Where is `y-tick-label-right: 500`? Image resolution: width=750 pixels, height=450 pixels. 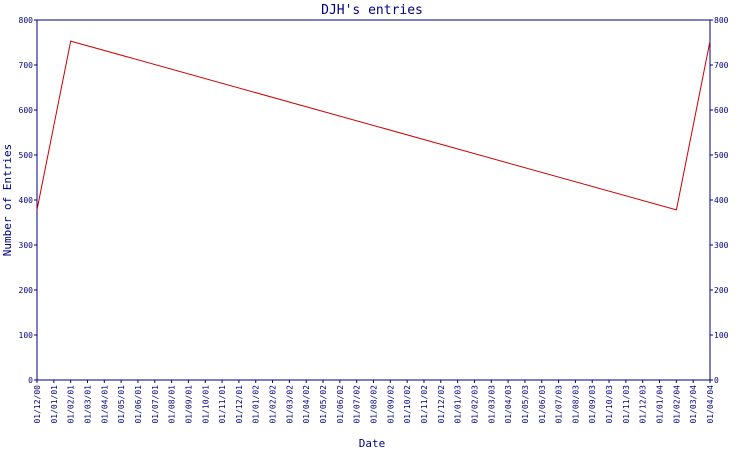 y-tick-label-right: 500 is located at coordinates (721, 155).